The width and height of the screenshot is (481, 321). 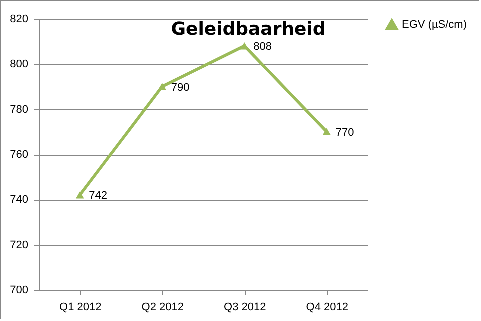 I want to click on y-tick-label: 780, so click(x=19, y=110).